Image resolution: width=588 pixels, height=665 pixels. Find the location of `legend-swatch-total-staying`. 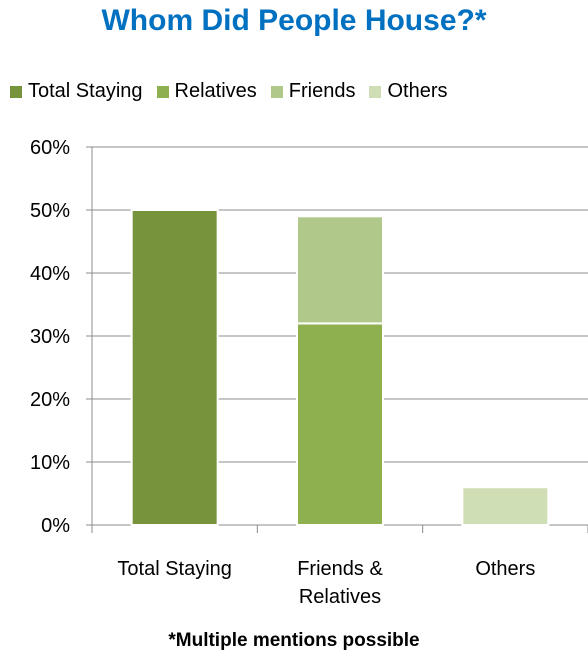

legend-swatch-total-staying is located at coordinates (16, 91).